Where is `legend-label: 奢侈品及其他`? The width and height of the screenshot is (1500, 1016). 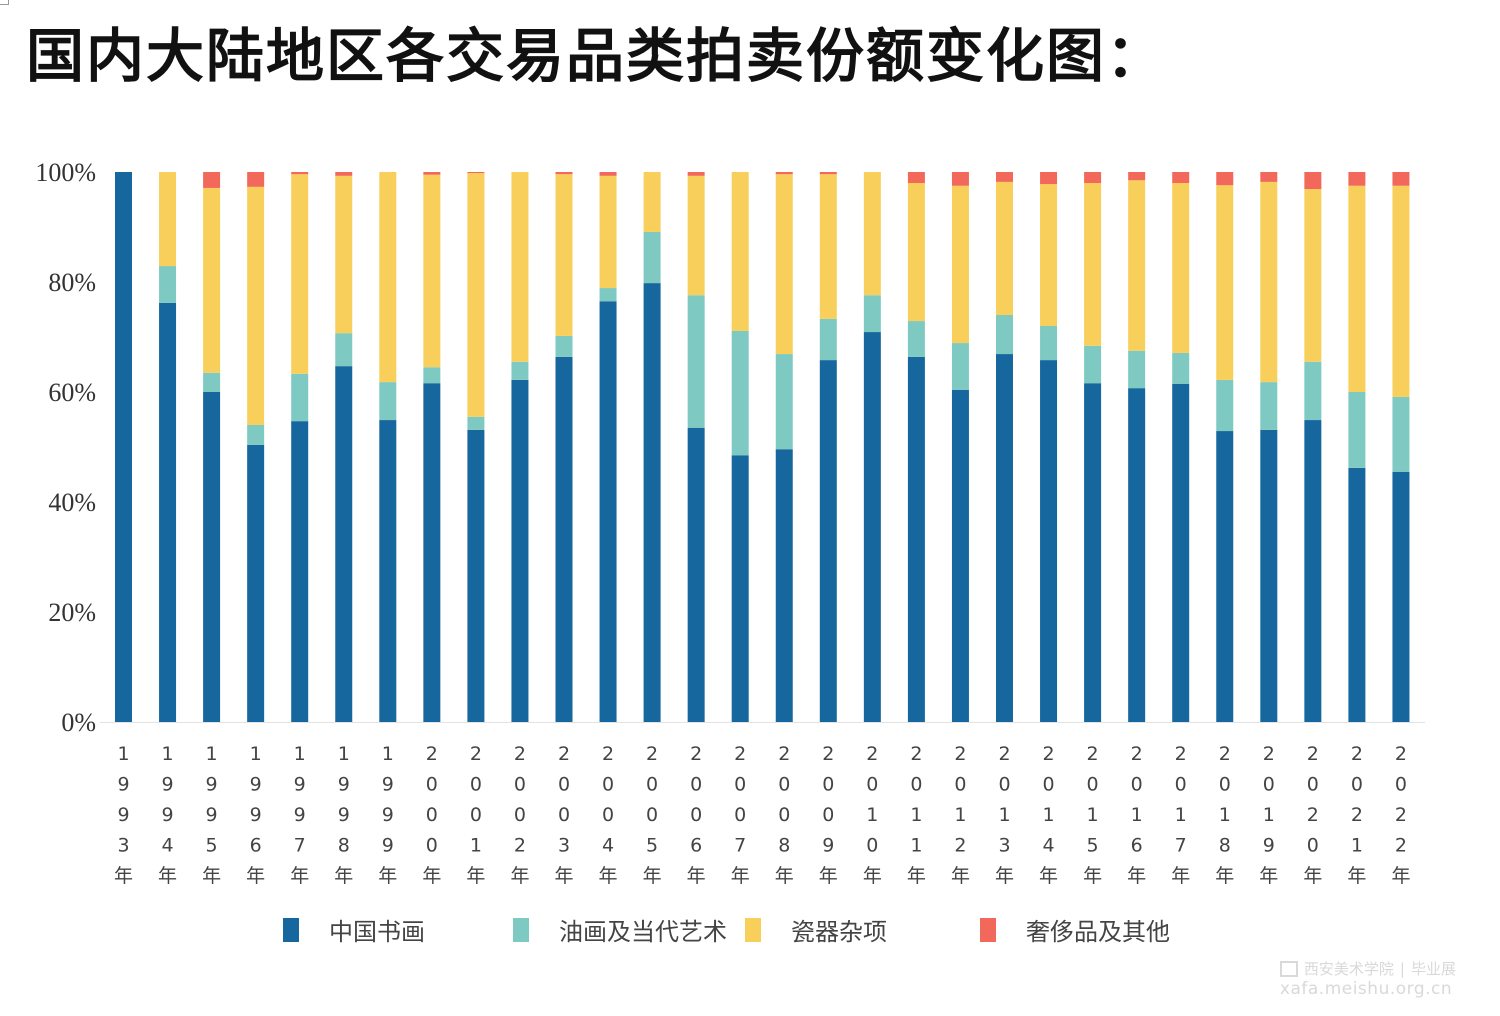 legend-label: 奢侈品及其他 is located at coordinates (1098, 932).